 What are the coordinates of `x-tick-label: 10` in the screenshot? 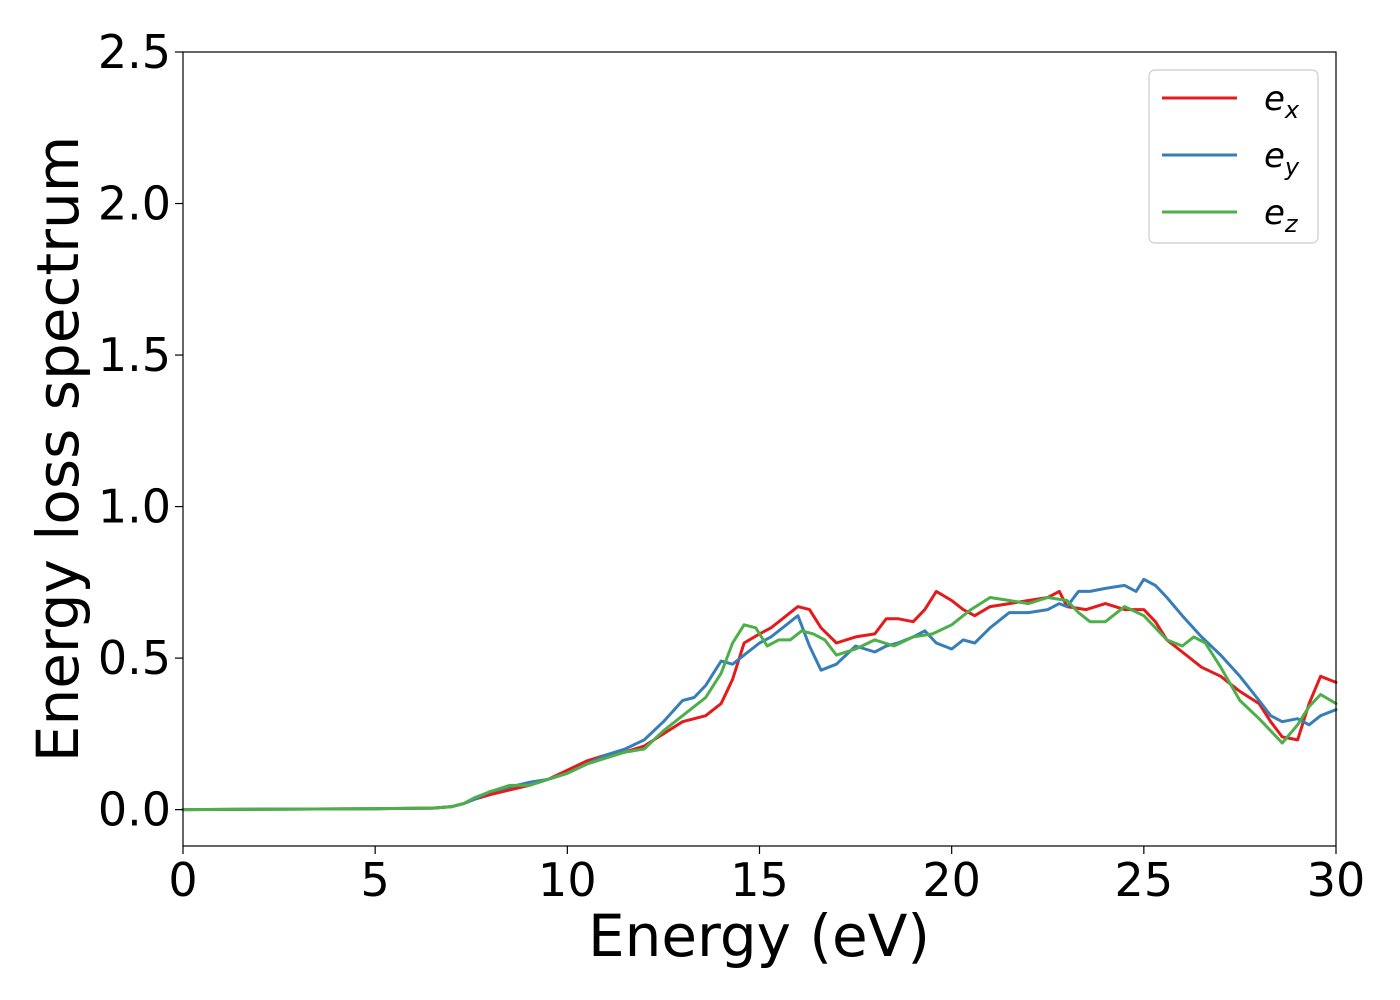 It's located at (567, 880).